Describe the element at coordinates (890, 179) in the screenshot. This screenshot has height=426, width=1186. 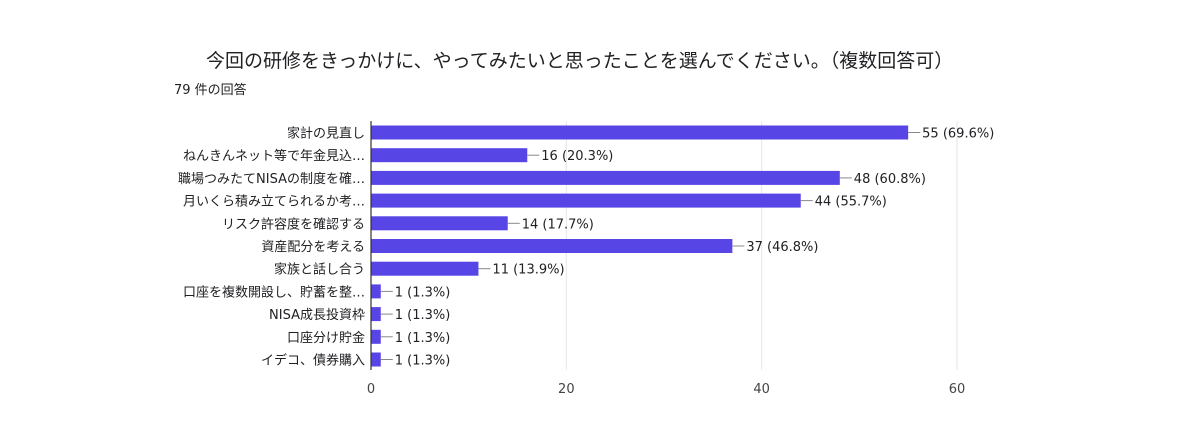
I see `data-label: 48 (60.8%)` at that location.